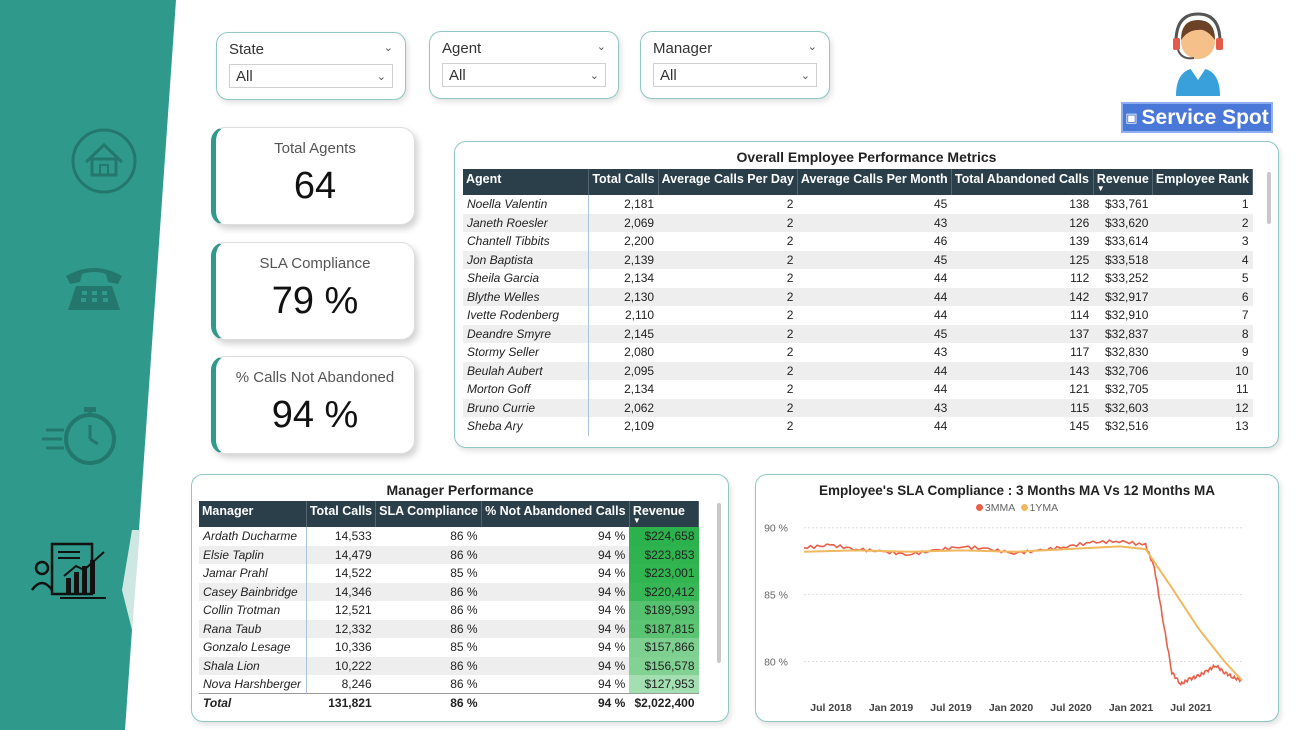 The width and height of the screenshot is (1301, 730). I want to click on table-row: Rana Taub 12,332 86 % 94 % $187,815, so click(449, 628).